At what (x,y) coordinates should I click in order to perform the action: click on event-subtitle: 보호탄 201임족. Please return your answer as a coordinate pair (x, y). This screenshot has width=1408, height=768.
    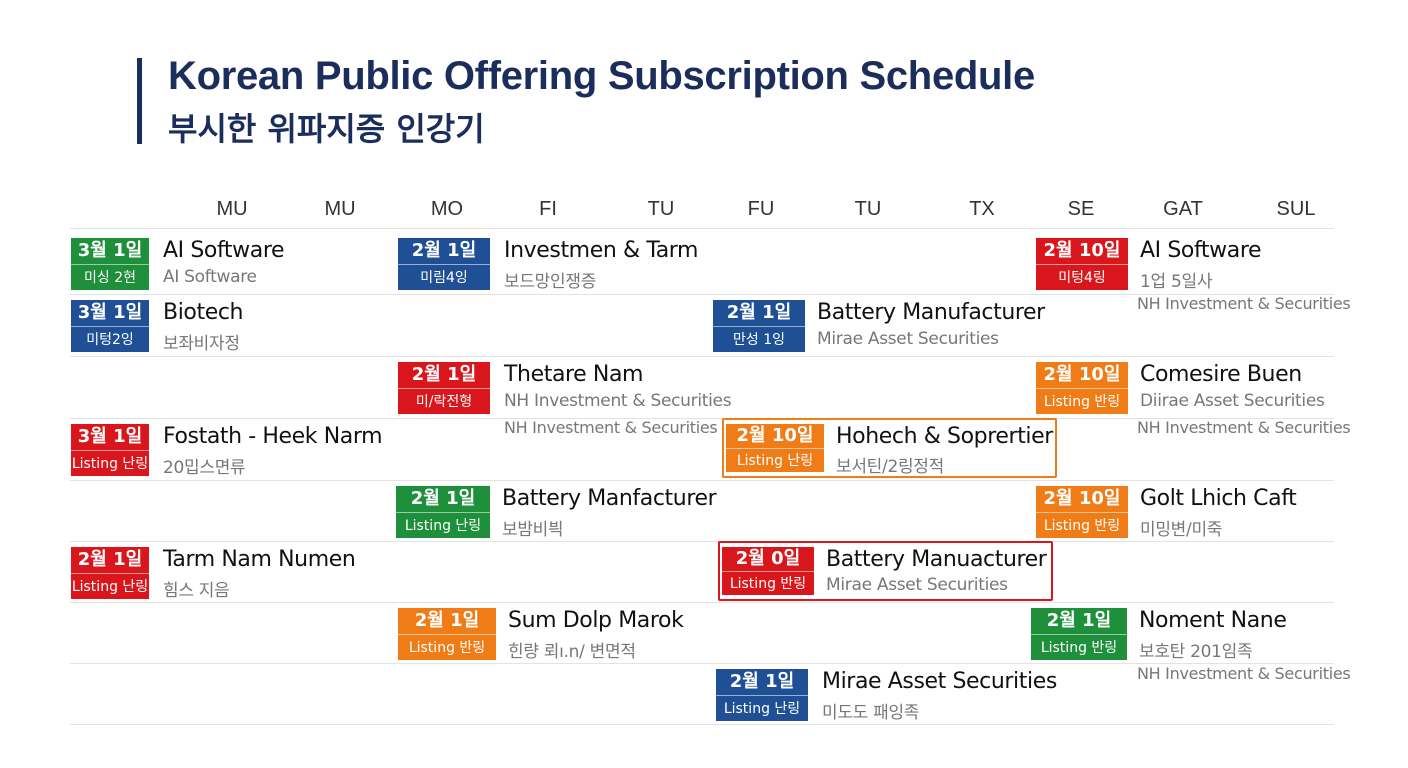
    Looking at the image, I should click on (1196, 652).